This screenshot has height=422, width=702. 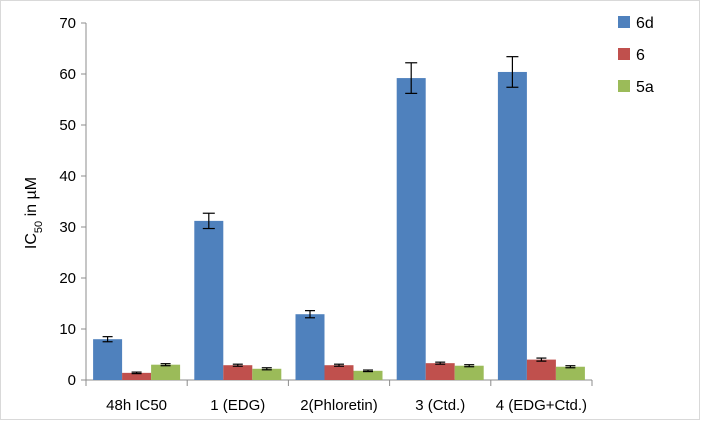 I want to click on legend-label-6d: 6d, so click(x=645, y=23).